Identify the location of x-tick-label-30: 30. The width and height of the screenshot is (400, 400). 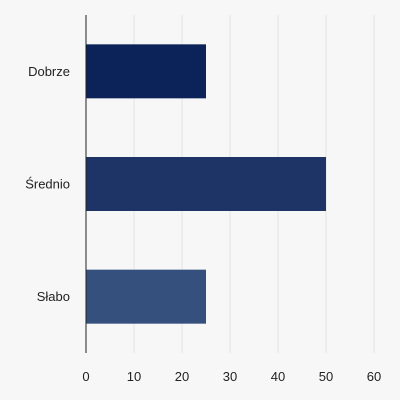
(230, 376).